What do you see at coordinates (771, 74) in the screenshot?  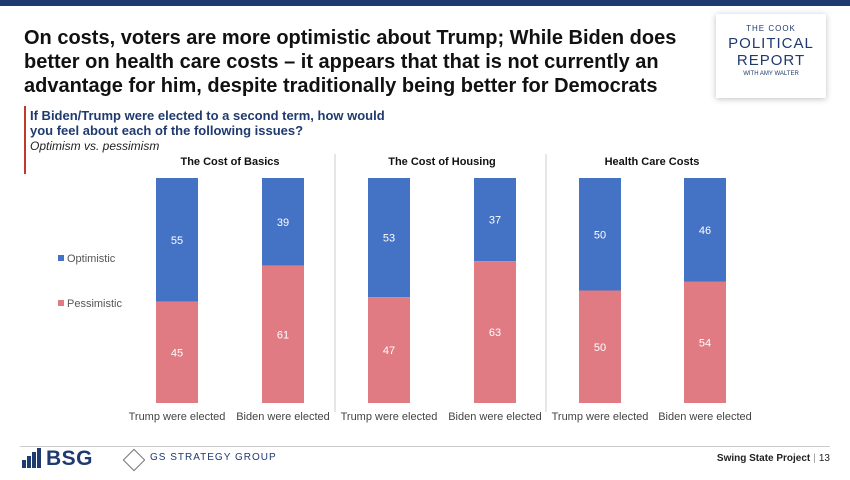 I see `logo-line-4: WITH AMY WALTER` at bounding box center [771, 74].